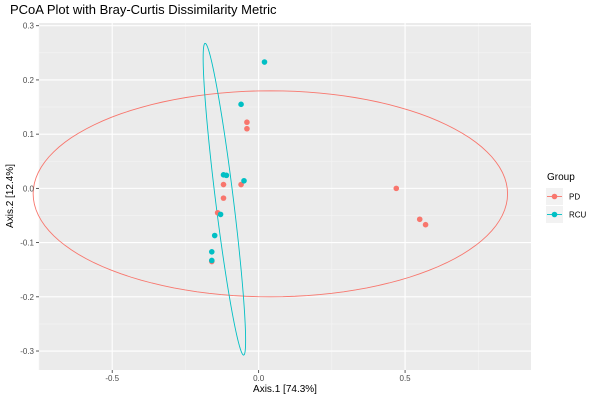 The image size is (600, 400). I want to click on y-tick-label: 0.0, so click(29, 188).